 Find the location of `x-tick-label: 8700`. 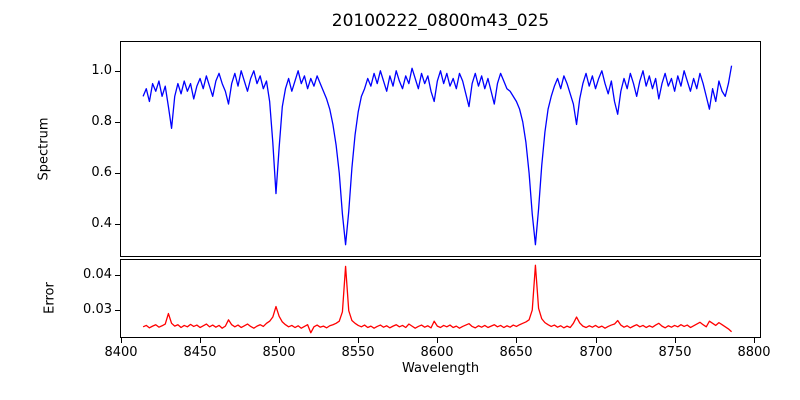

x-tick-label: 8700 is located at coordinates (596, 352).